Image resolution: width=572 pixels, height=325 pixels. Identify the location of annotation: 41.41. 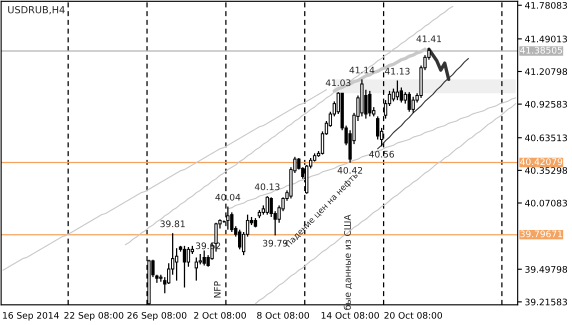
(429, 39).